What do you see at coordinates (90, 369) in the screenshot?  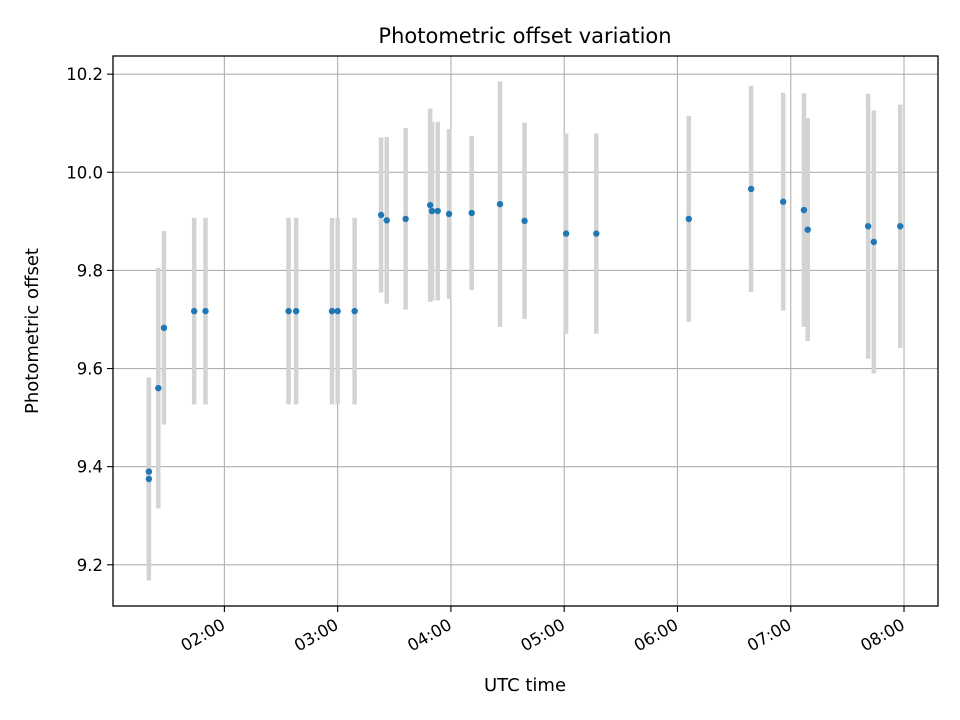 I see `y-tick-label: 9.6` at bounding box center [90, 369].